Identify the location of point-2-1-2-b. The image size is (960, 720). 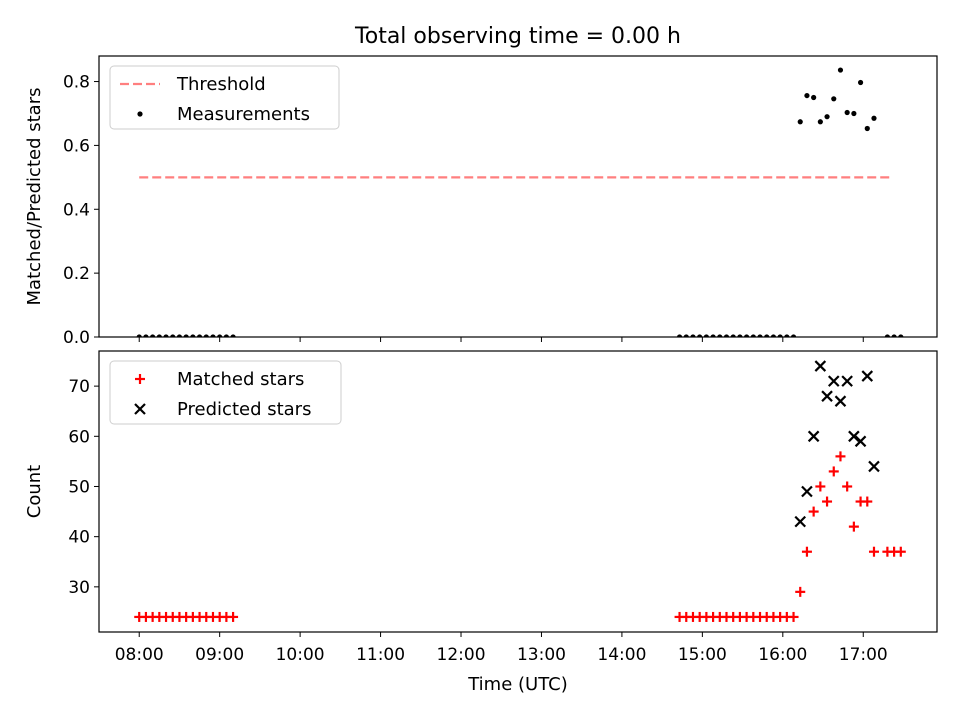
(813, 436).